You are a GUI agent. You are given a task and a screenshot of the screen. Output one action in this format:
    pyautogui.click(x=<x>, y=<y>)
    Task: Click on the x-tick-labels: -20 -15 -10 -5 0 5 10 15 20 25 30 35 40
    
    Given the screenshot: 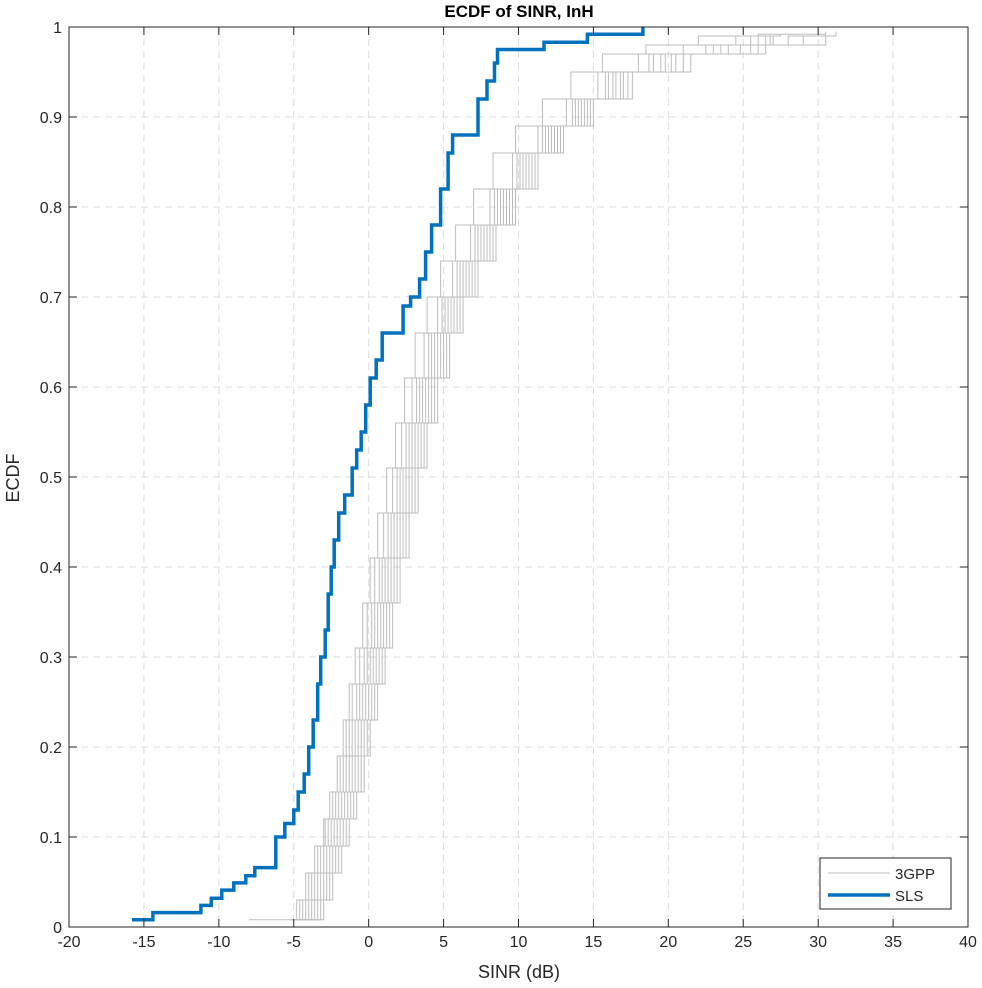 What is the action you would take?
    pyautogui.click(x=517, y=942)
    